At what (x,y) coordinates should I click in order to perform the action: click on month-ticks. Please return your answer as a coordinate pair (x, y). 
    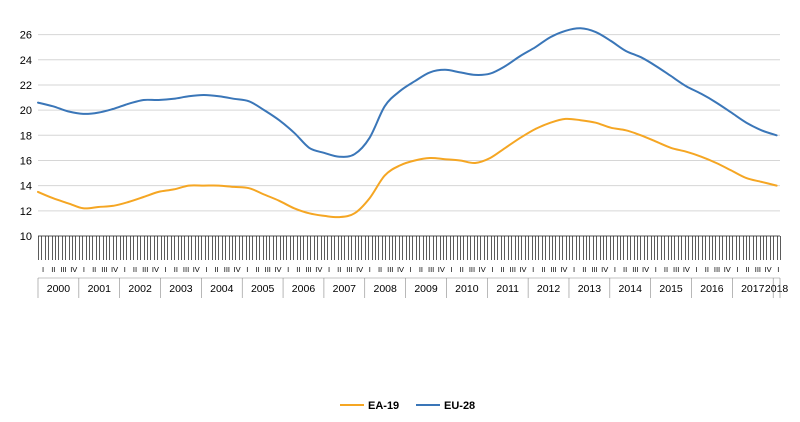
    Looking at the image, I should click on (409, 248).